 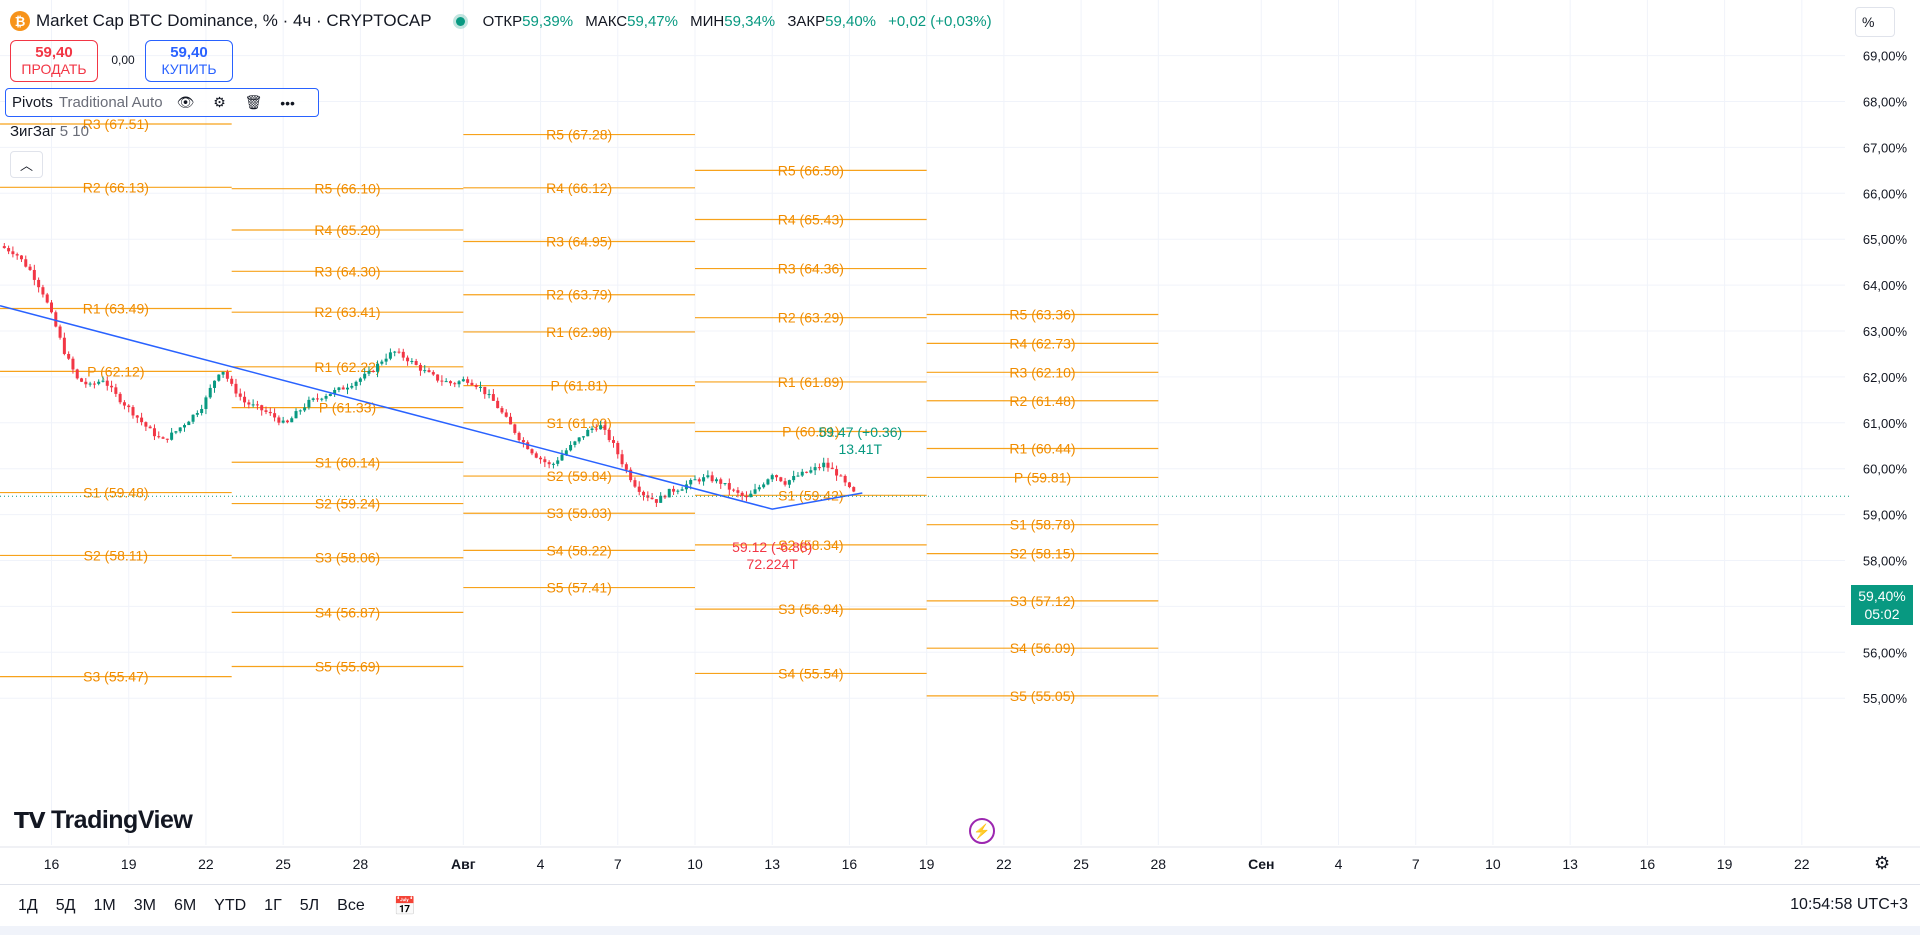 I want to click on trash-icon: 🗑, so click(x=253, y=102).